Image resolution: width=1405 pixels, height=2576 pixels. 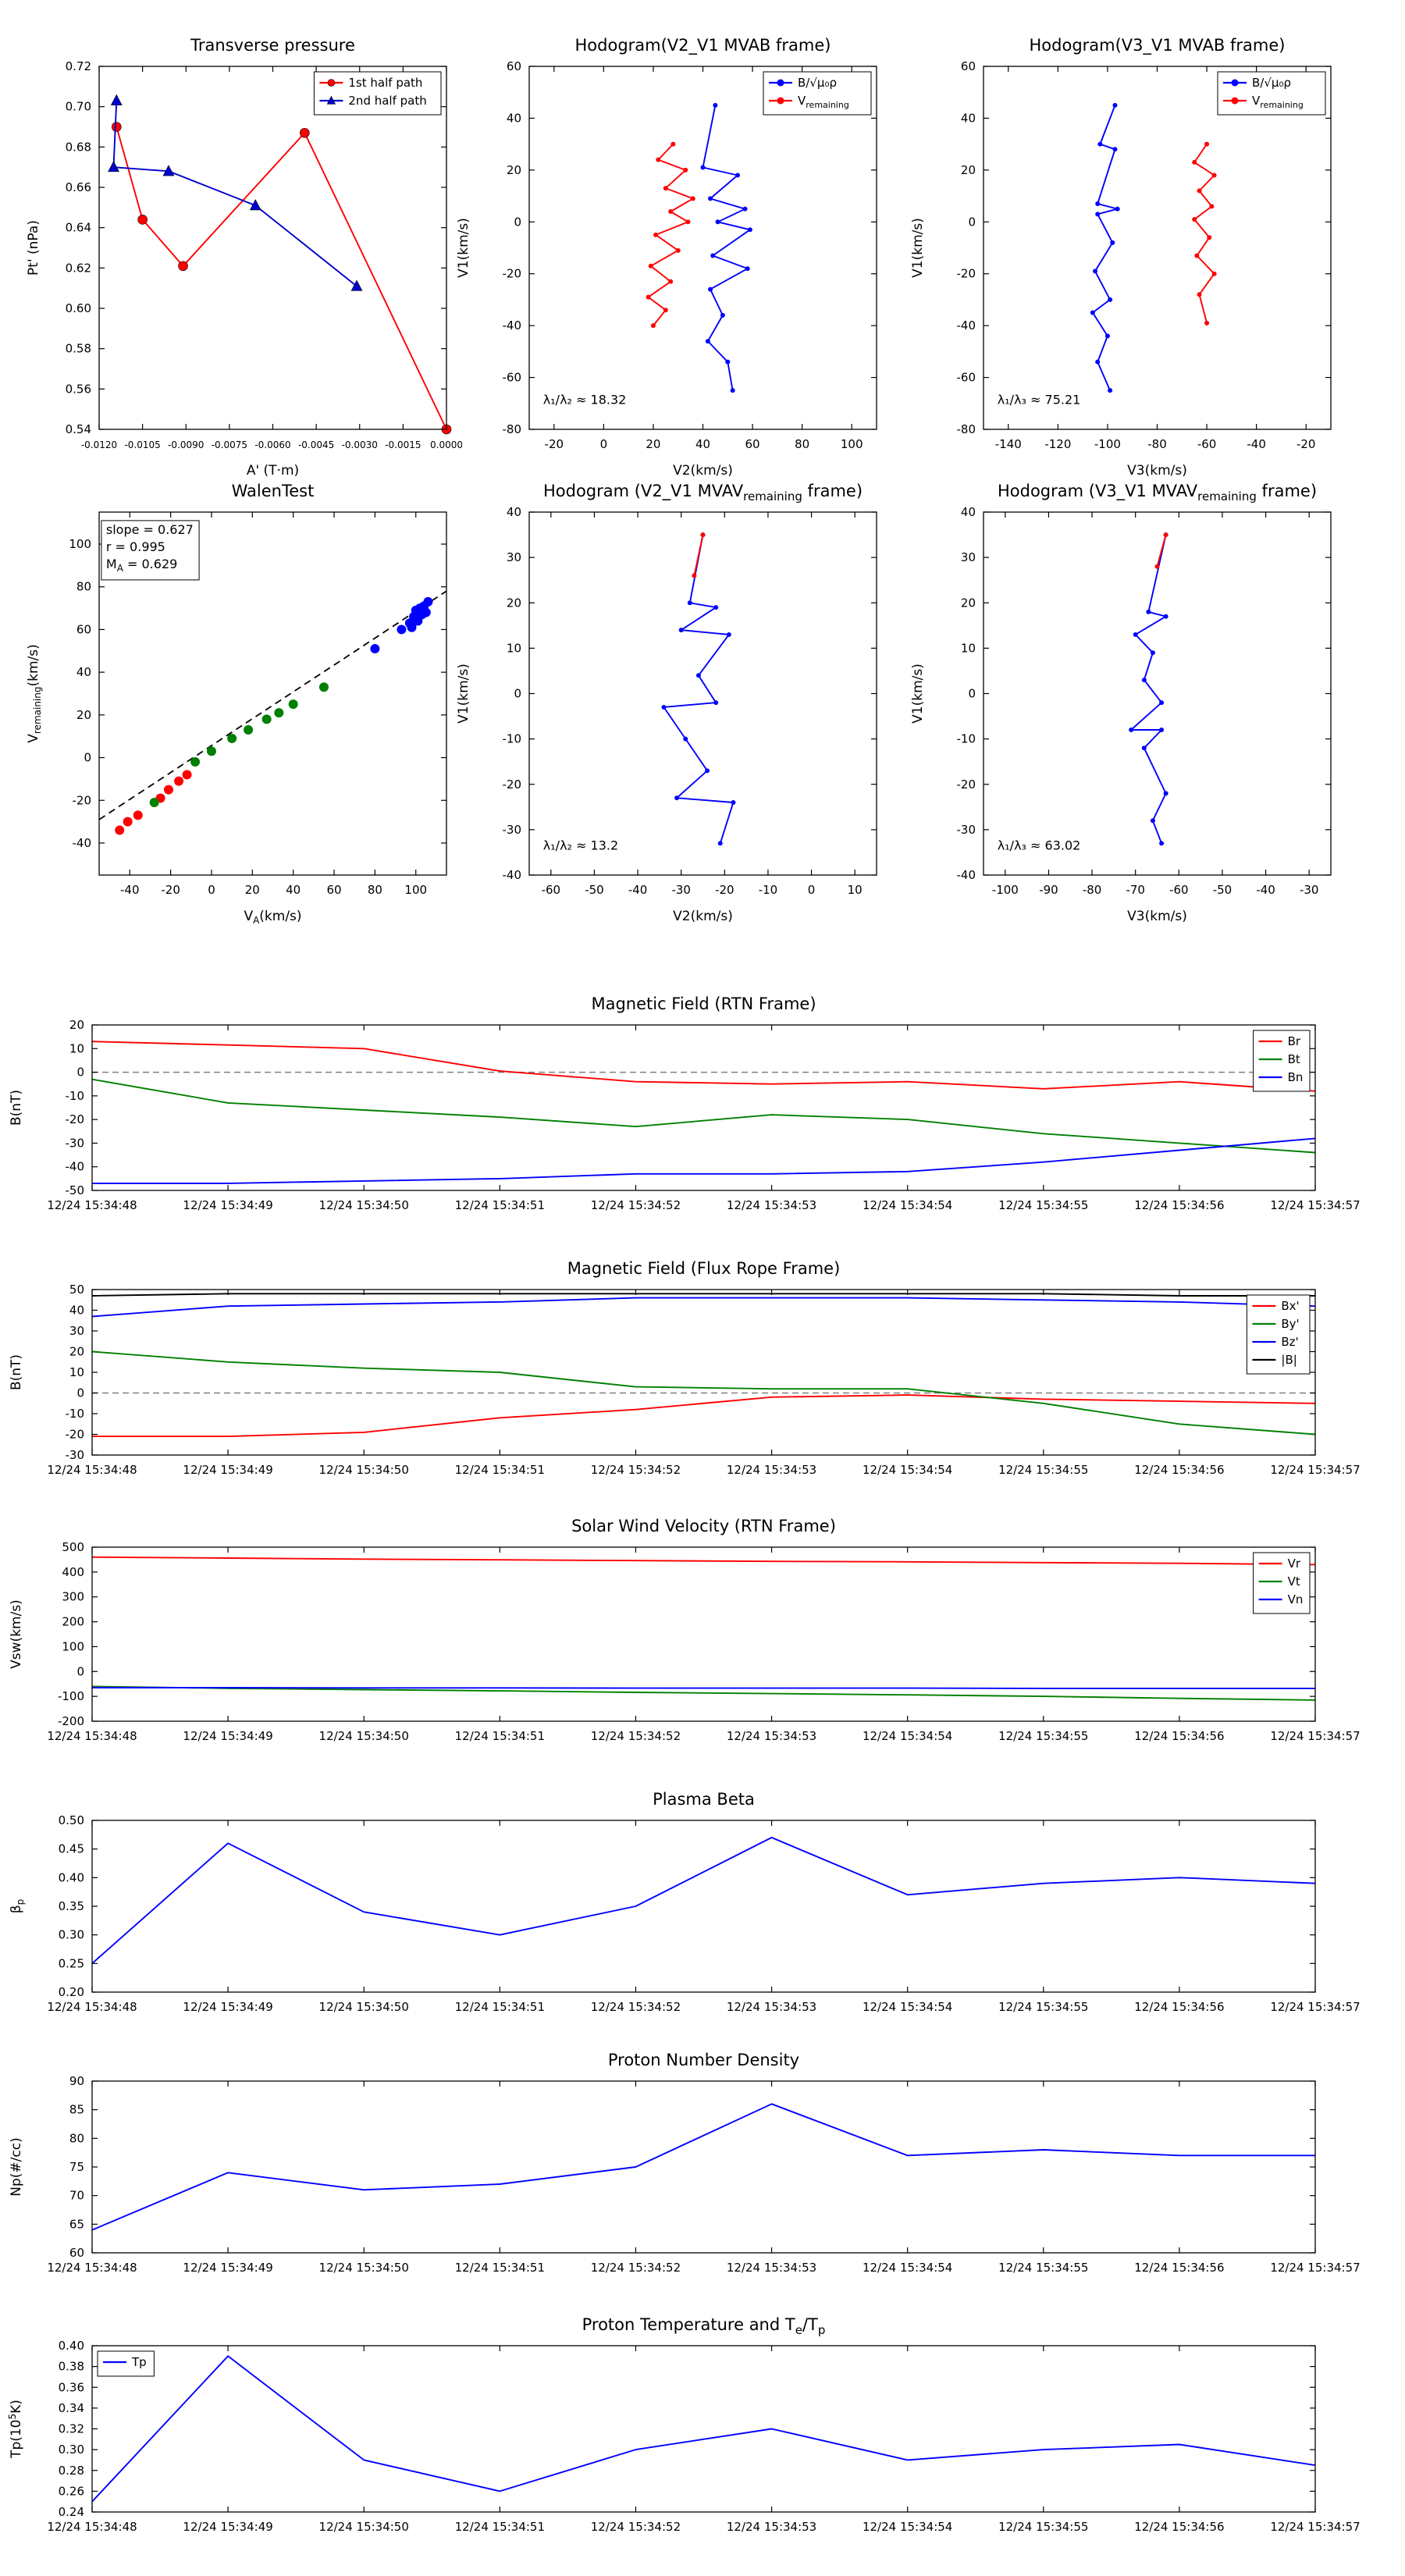 I want to click on svg-text: 0.60, so click(x=78, y=308).